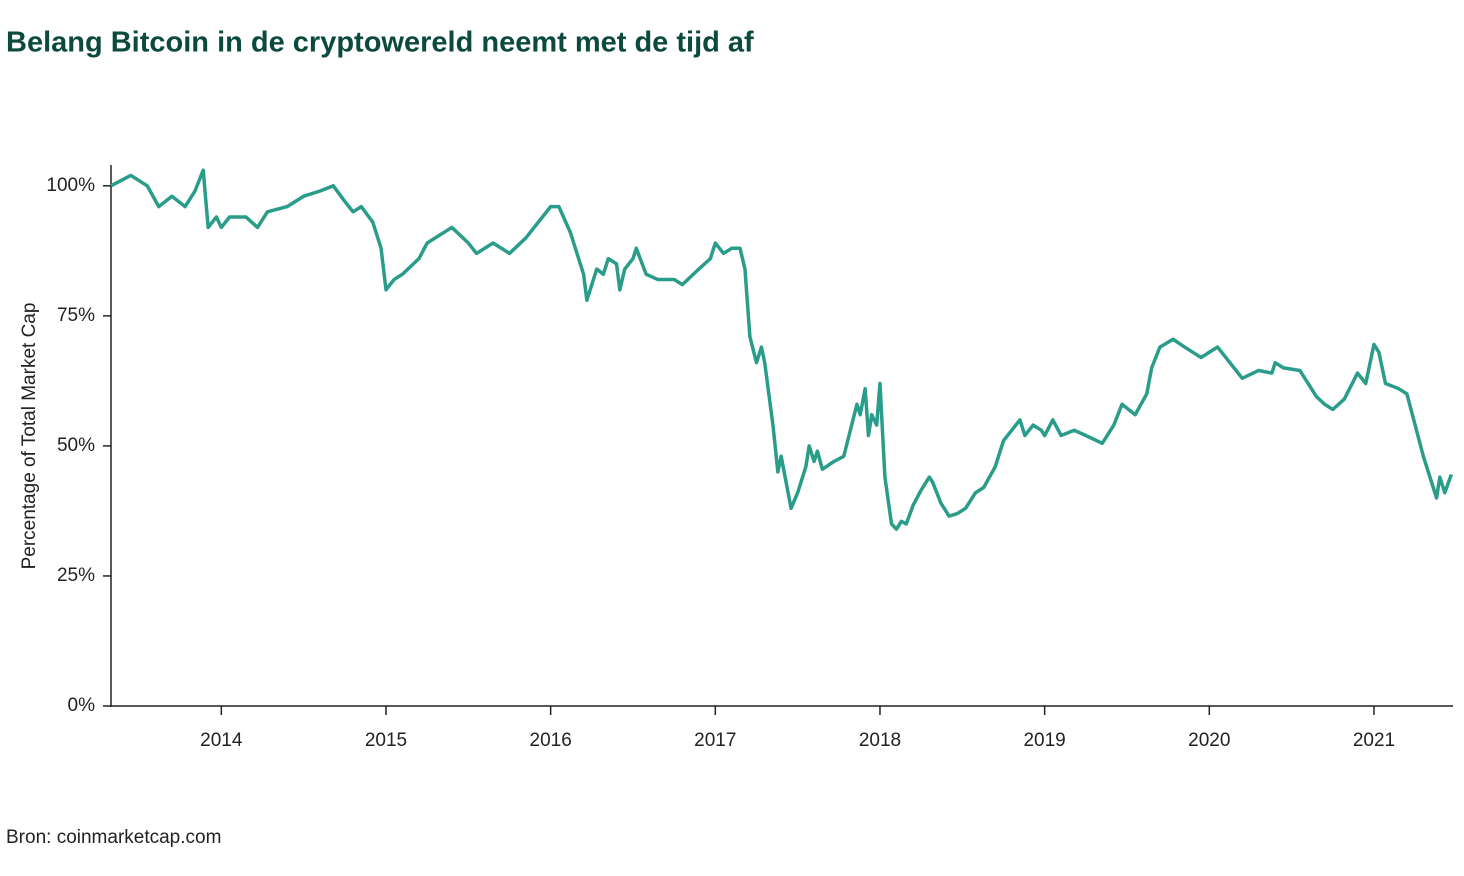 The width and height of the screenshot is (1464, 876). Describe the element at coordinates (29, 436) in the screenshot. I see `y-axis-label: Percentage of Total Market Cap` at that location.